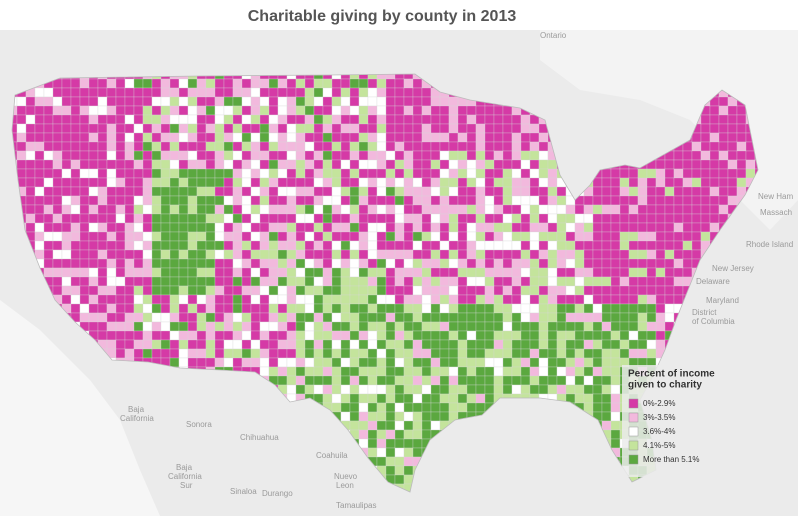 The height and width of the screenshot is (516, 798). What do you see at coordinates (345, 485) in the screenshot?
I see `place-label: Leon` at bounding box center [345, 485].